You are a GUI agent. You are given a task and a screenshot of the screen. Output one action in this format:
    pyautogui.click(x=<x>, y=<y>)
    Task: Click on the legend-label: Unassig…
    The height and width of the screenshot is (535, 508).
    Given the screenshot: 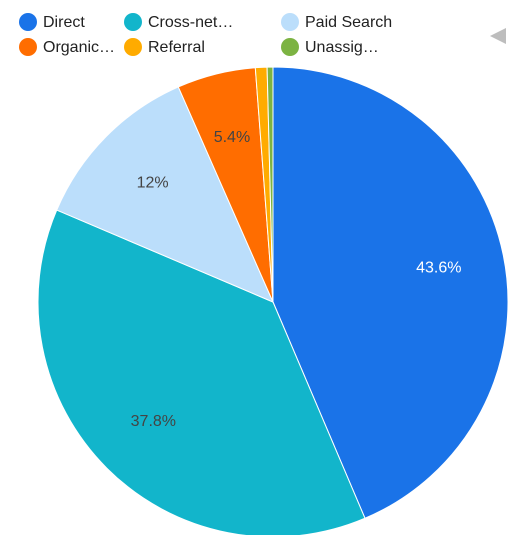 What is the action you would take?
    pyautogui.click(x=342, y=47)
    